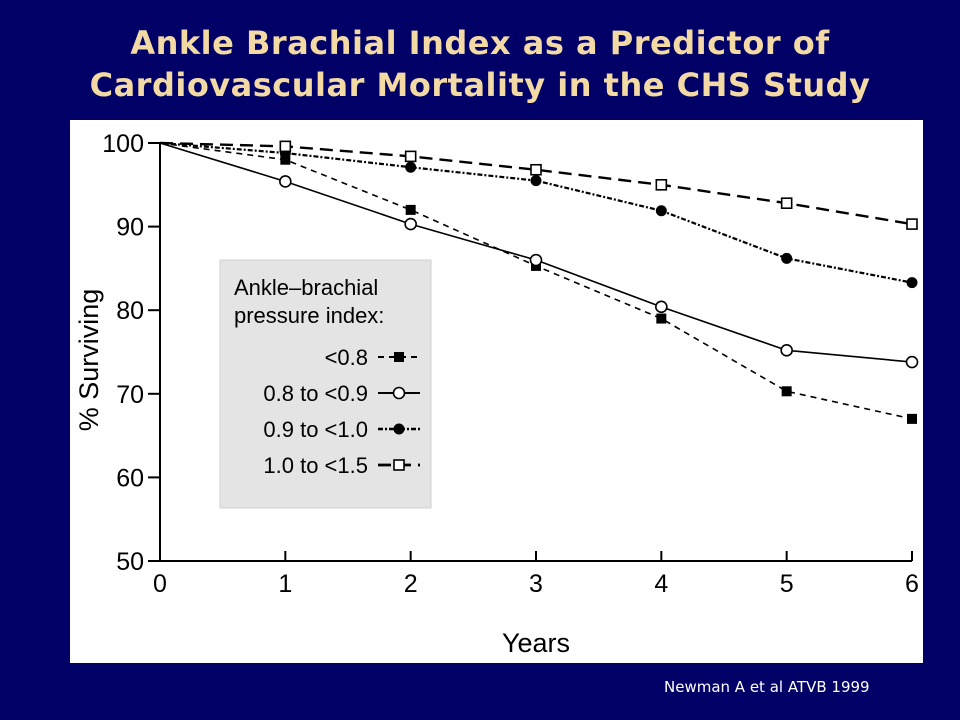  Describe the element at coordinates (480, 43) in the screenshot. I see `slide-title-line-1: Ankle Brachial Index as a Predictor of` at that location.